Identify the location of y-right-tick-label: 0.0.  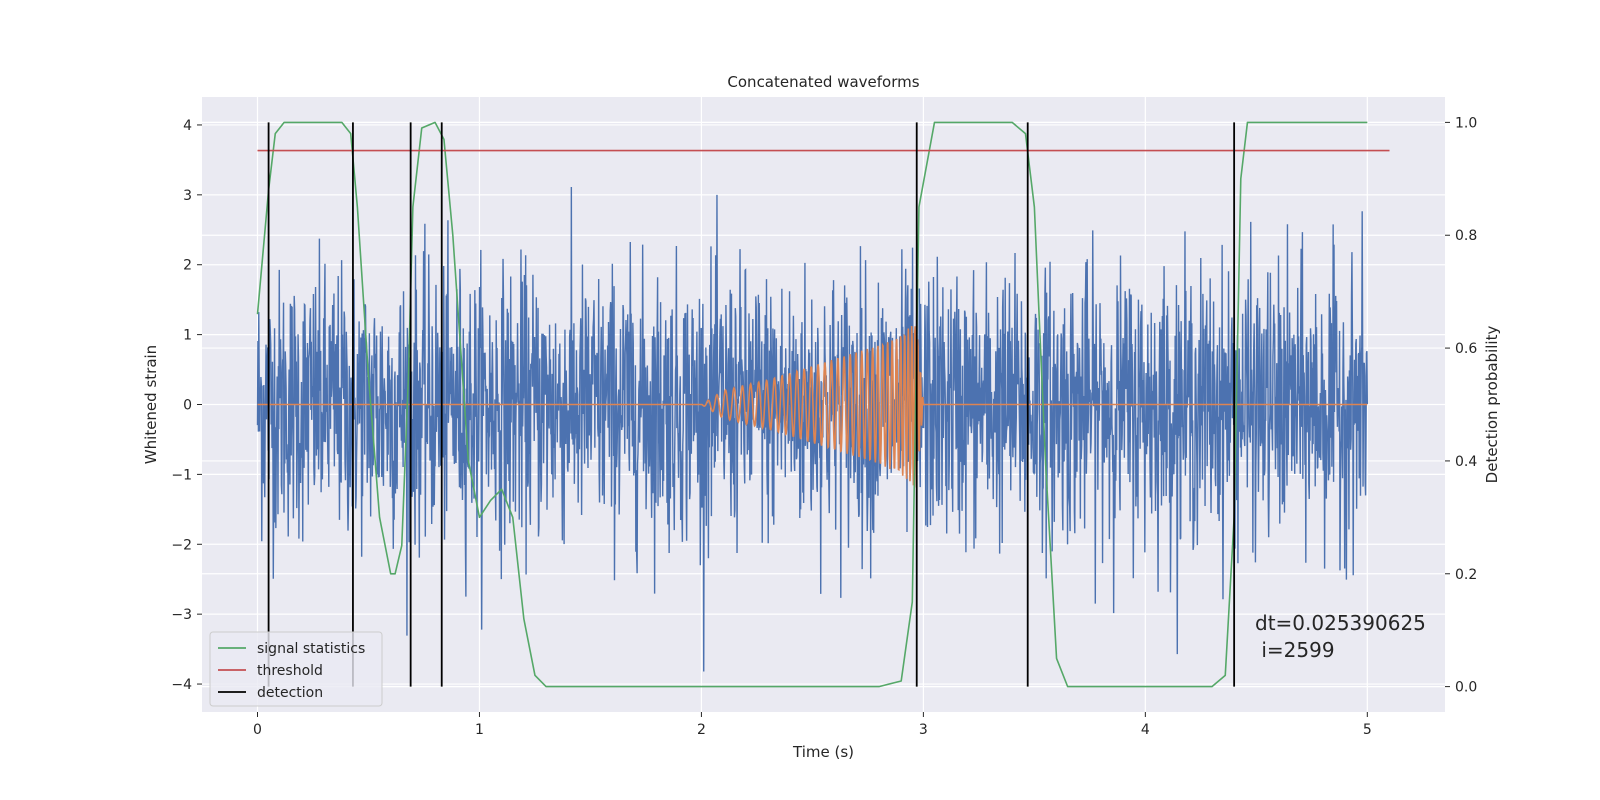
(1466, 688).